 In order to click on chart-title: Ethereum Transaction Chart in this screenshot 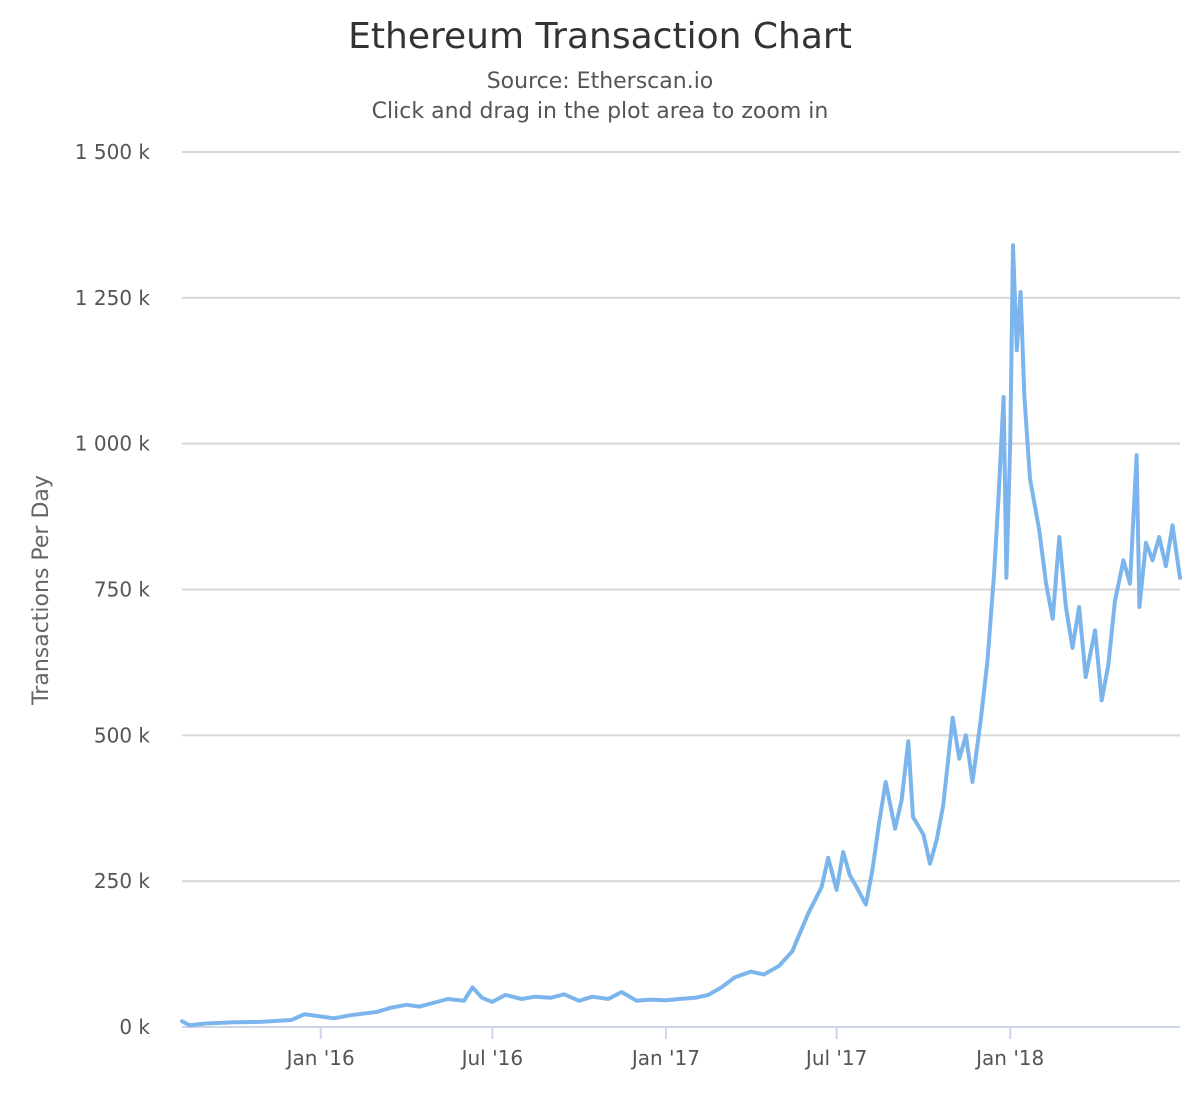, I will do `click(600, 36)`.